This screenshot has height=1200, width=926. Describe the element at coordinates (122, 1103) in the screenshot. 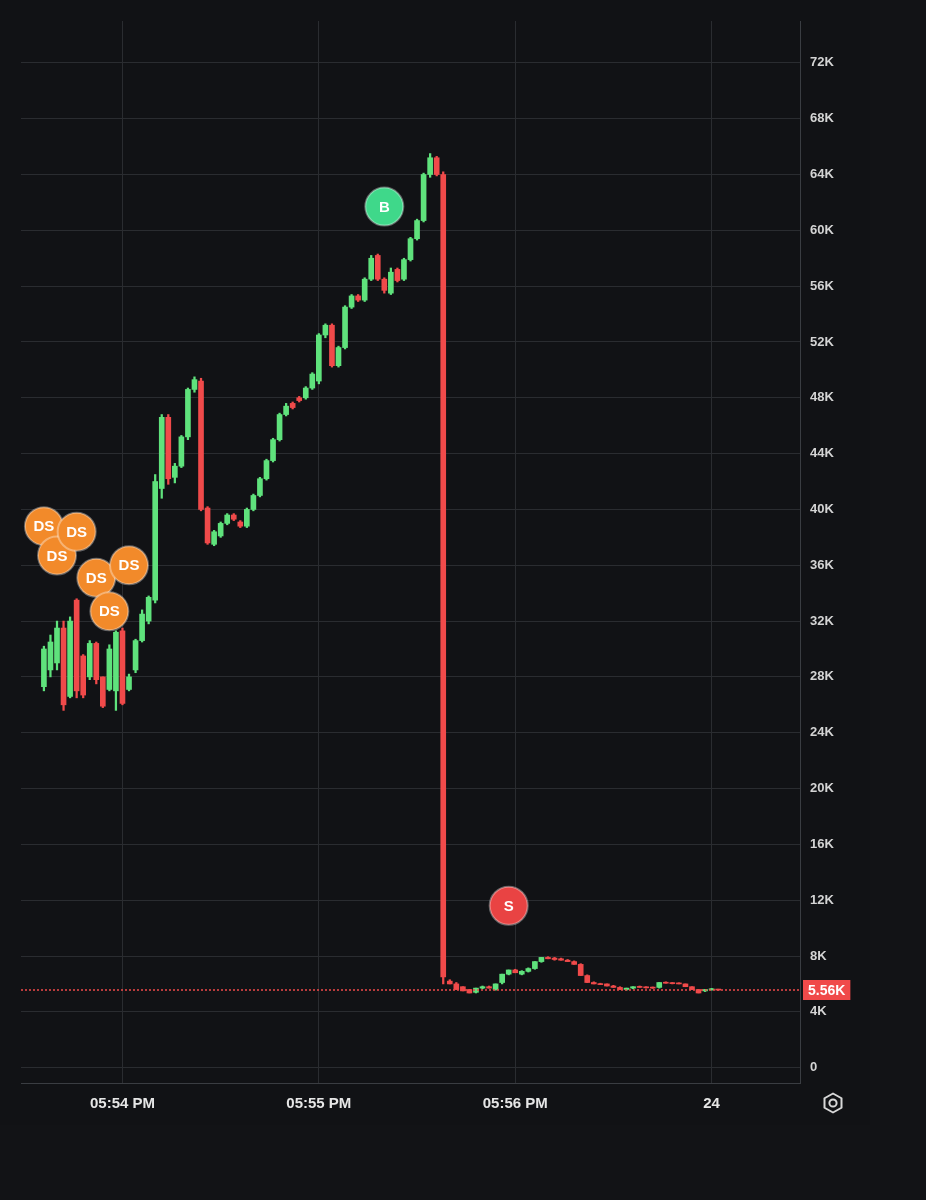

I see `x-tick-label: 05:54 PM` at that location.